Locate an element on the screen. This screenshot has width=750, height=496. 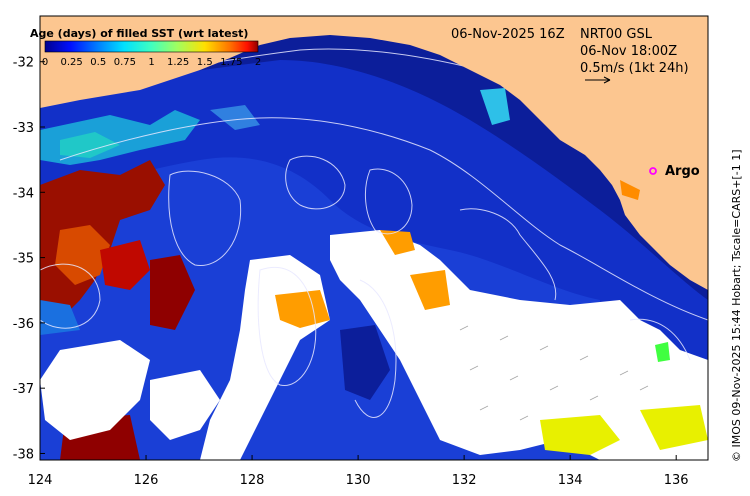
cyan-patch-ne is located at coordinates (495, 106).